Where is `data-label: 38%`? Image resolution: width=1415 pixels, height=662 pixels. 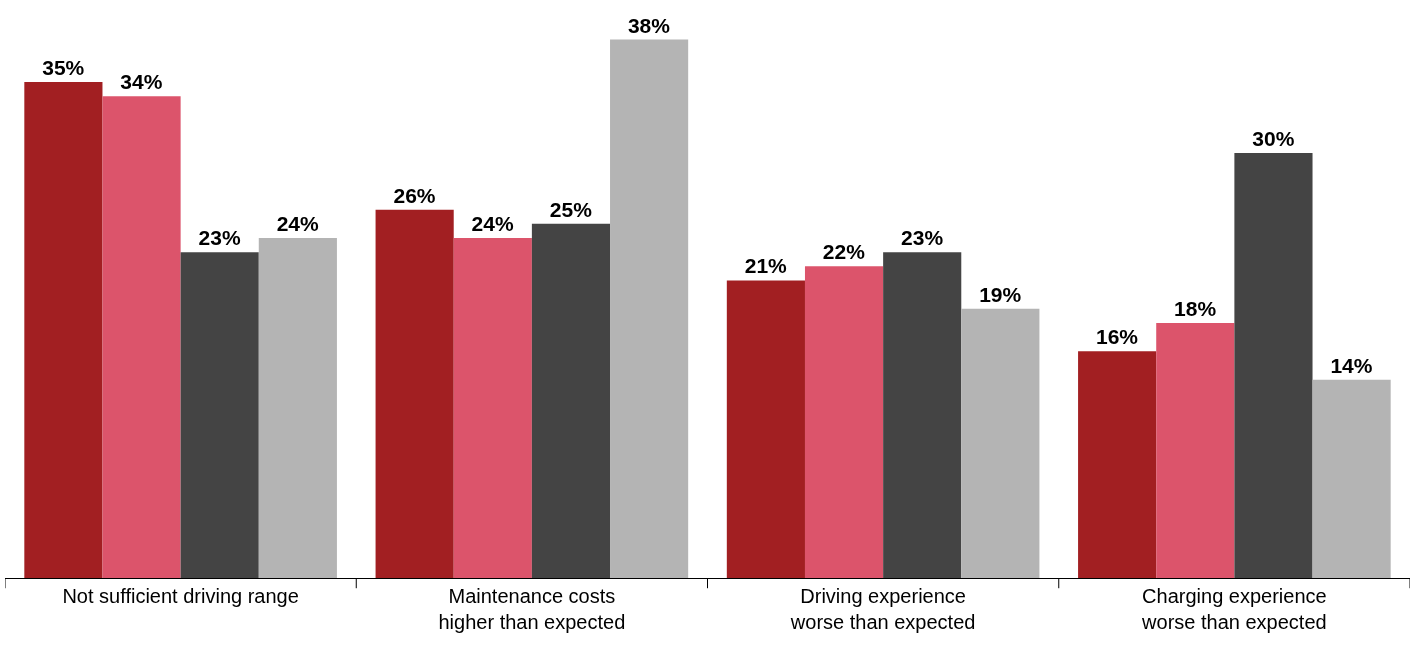 data-label: 38% is located at coordinates (649, 25).